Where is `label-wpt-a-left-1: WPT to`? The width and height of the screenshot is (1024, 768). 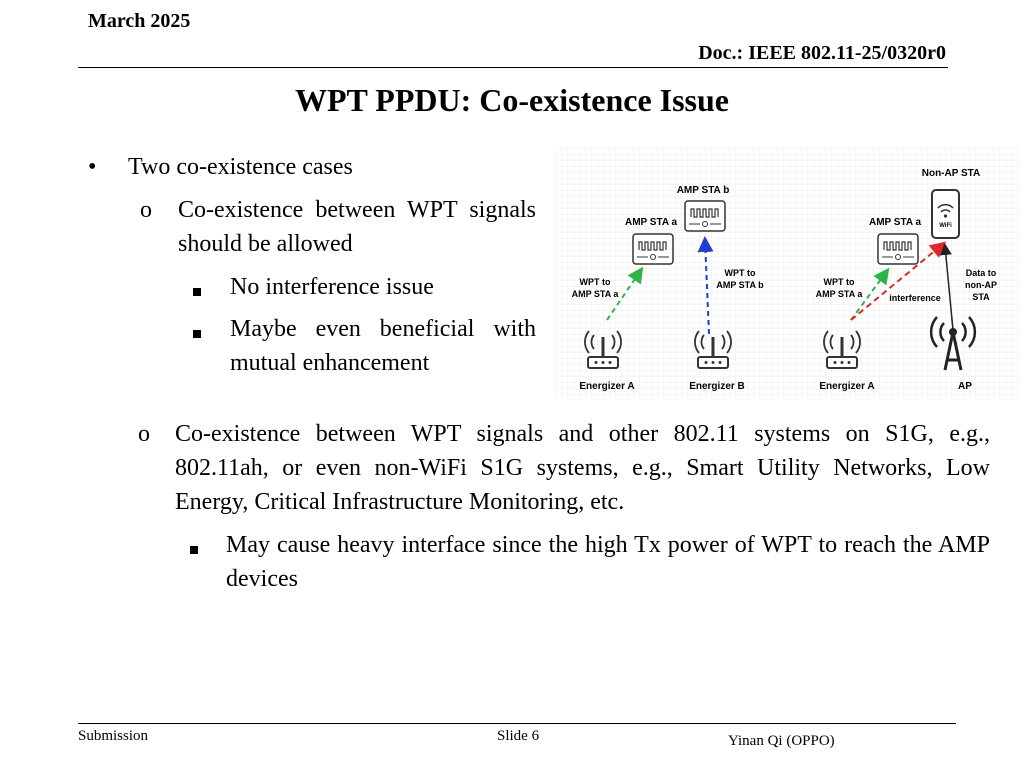
label-wpt-a-left-1: WPT to is located at coordinates (595, 282).